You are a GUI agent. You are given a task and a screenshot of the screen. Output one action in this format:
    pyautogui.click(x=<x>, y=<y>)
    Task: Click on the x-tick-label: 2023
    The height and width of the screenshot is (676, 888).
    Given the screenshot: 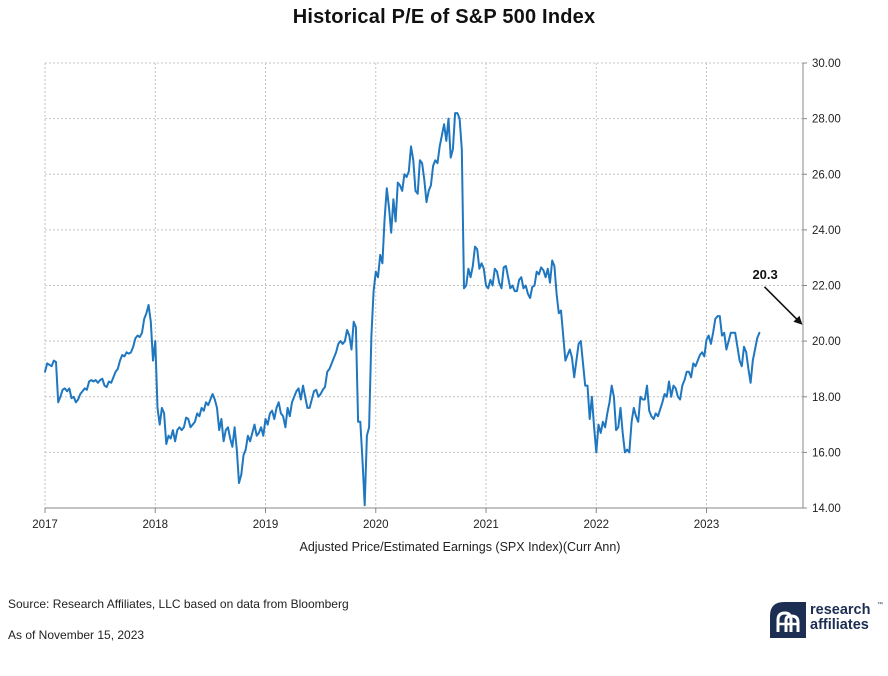 What is the action you would take?
    pyautogui.click(x=707, y=525)
    